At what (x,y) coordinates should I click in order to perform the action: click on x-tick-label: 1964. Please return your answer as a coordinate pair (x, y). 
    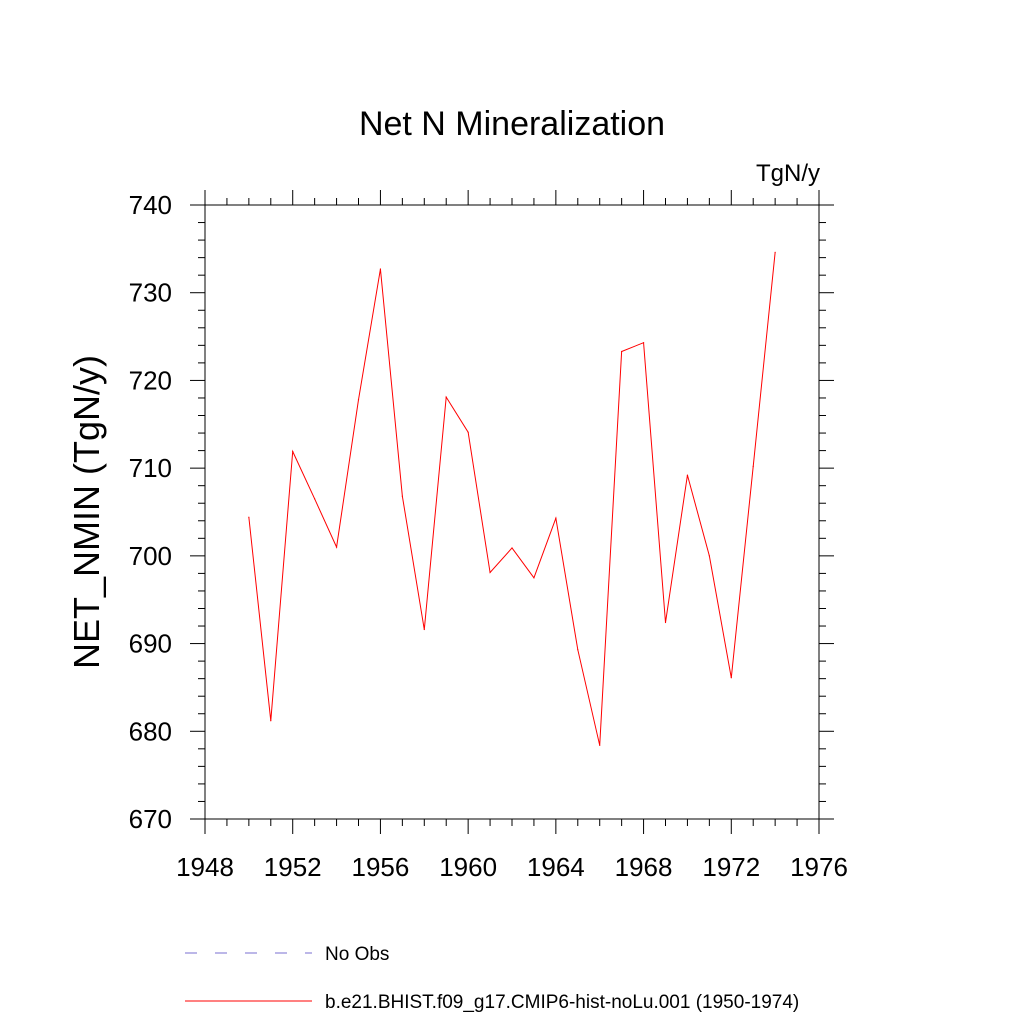
    Looking at the image, I should click on (556, 867).